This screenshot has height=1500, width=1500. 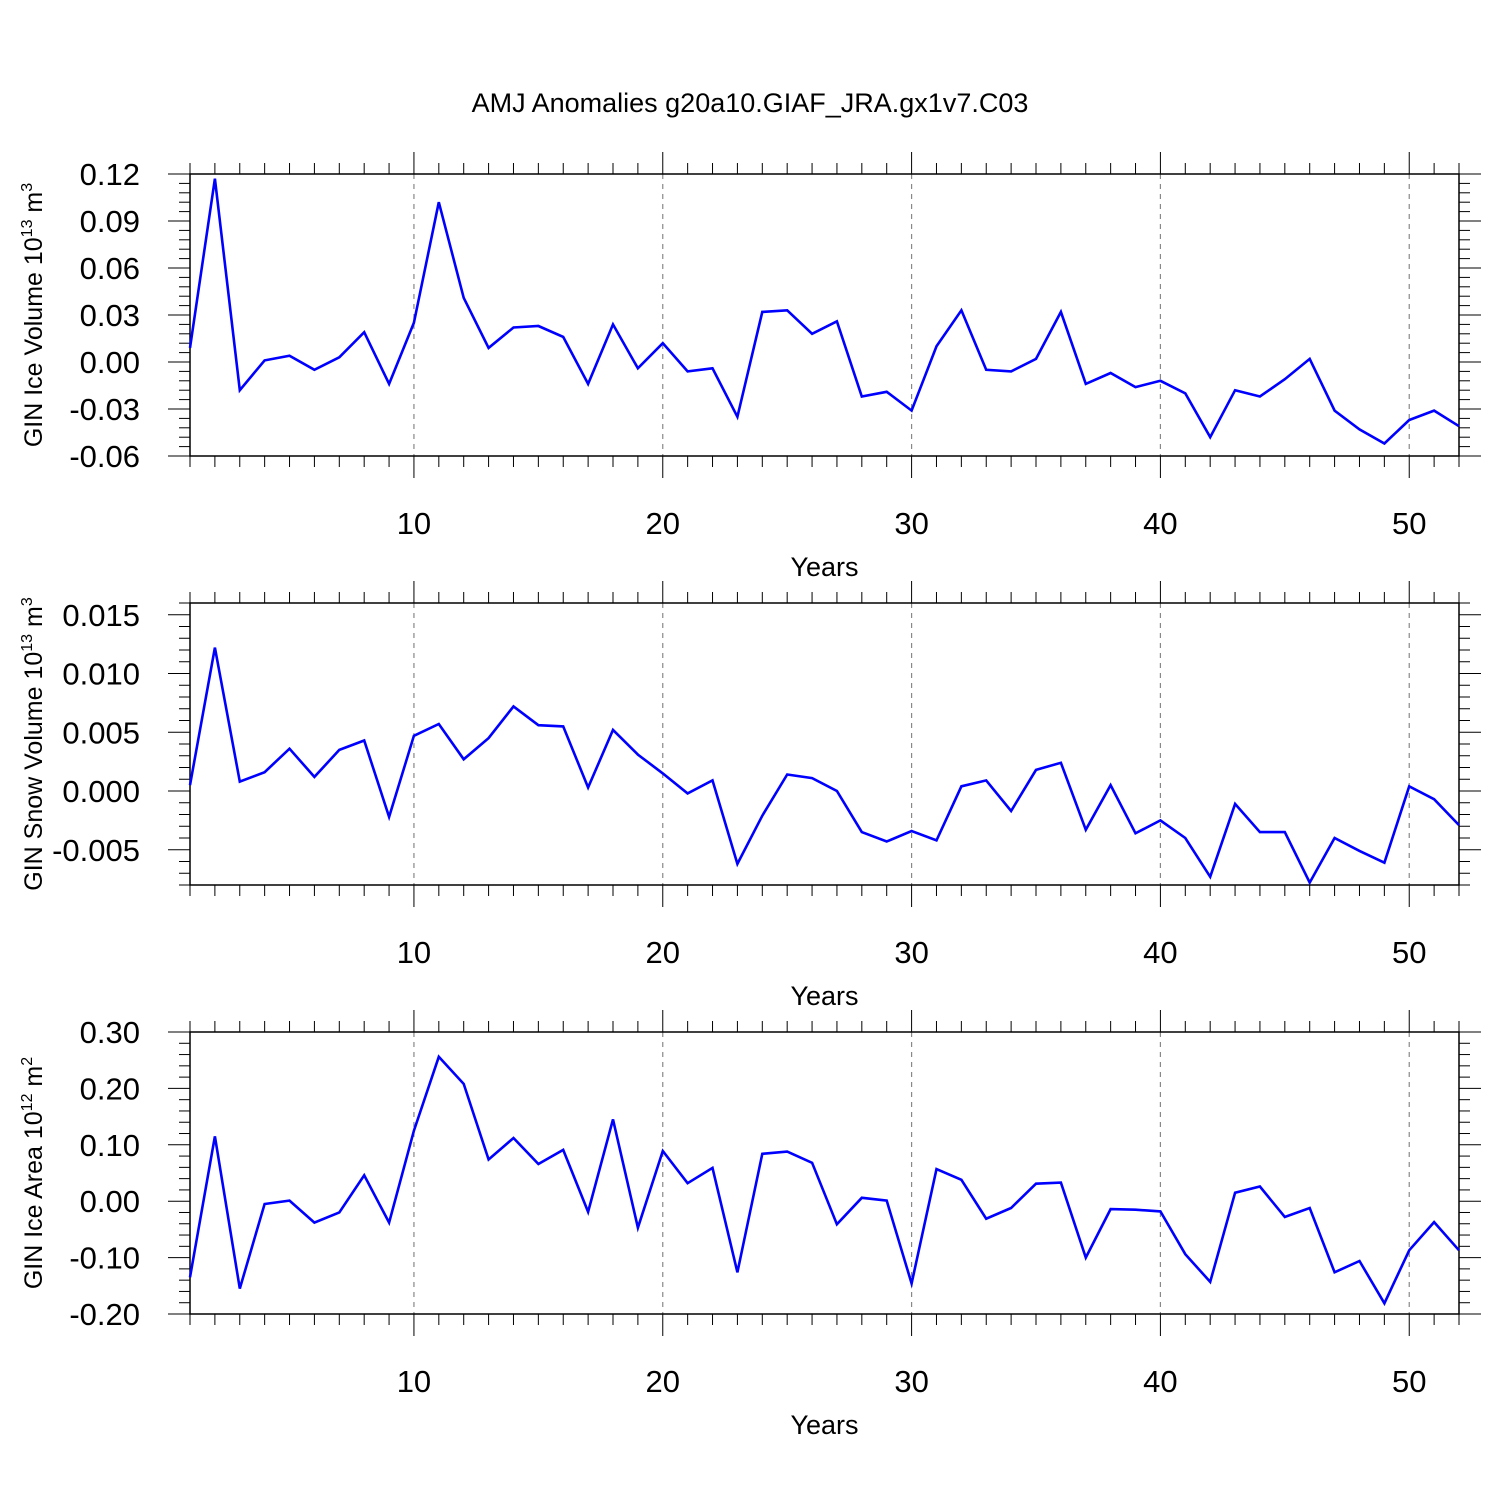 I want to click on y-tick-label: 0.06, so click(x=110, y=268).